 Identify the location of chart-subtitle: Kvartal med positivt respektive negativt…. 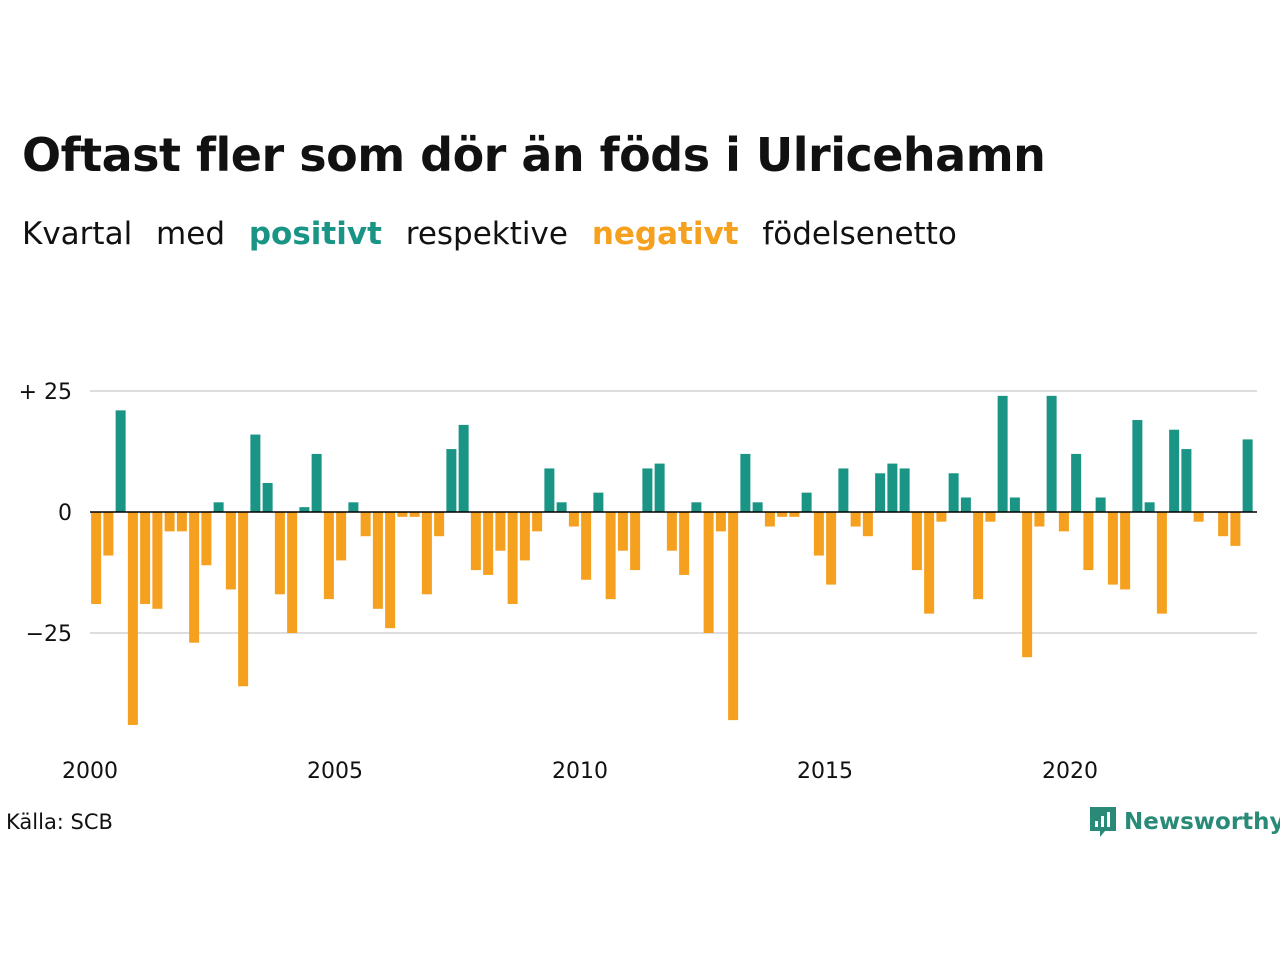
(496, 234).